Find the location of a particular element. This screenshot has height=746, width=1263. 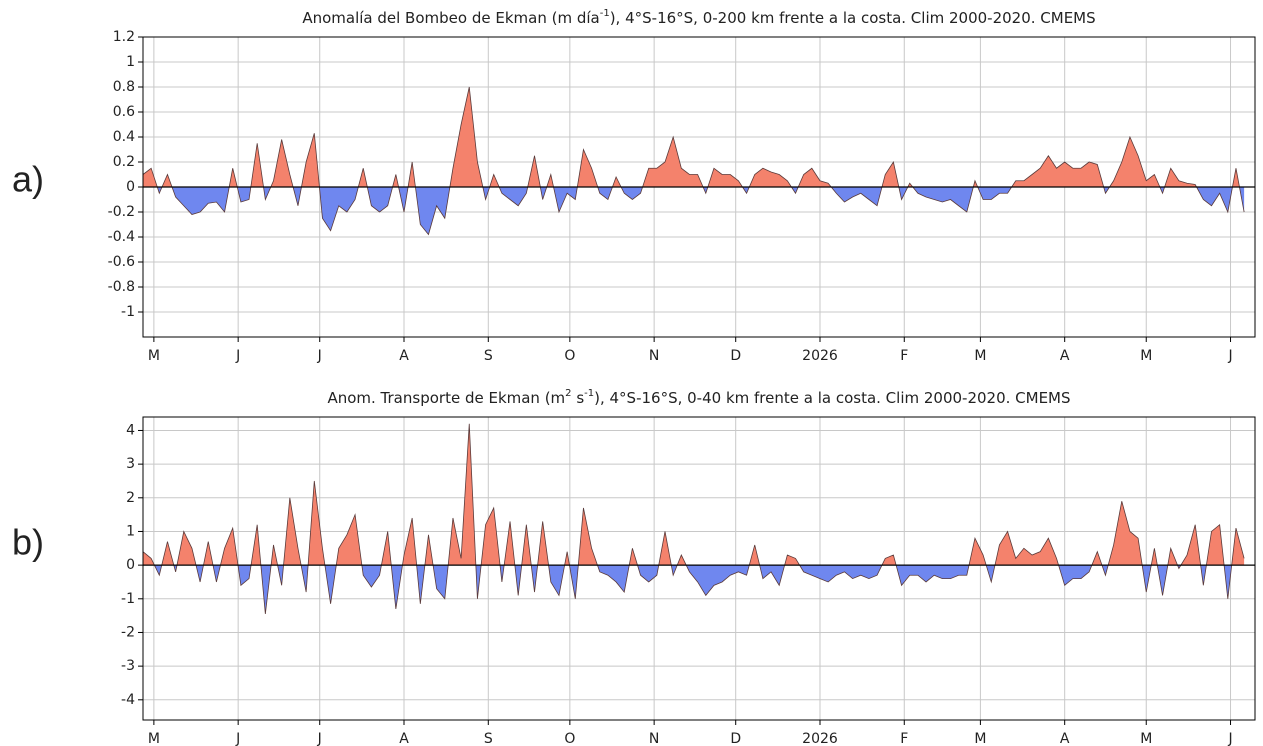

y-tick-label: -0.6 is located at coordinates (121, 262).